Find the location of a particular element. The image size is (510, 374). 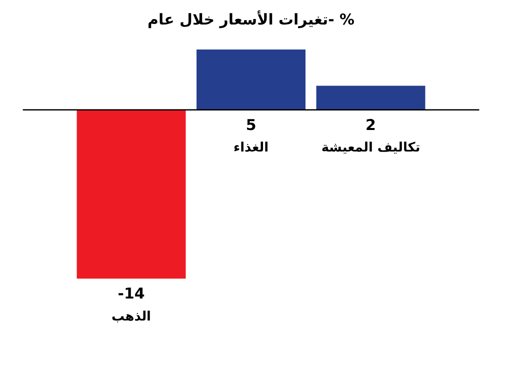

x-tick-label: تكاليف المعيشة is located at coordinates (370, 148).